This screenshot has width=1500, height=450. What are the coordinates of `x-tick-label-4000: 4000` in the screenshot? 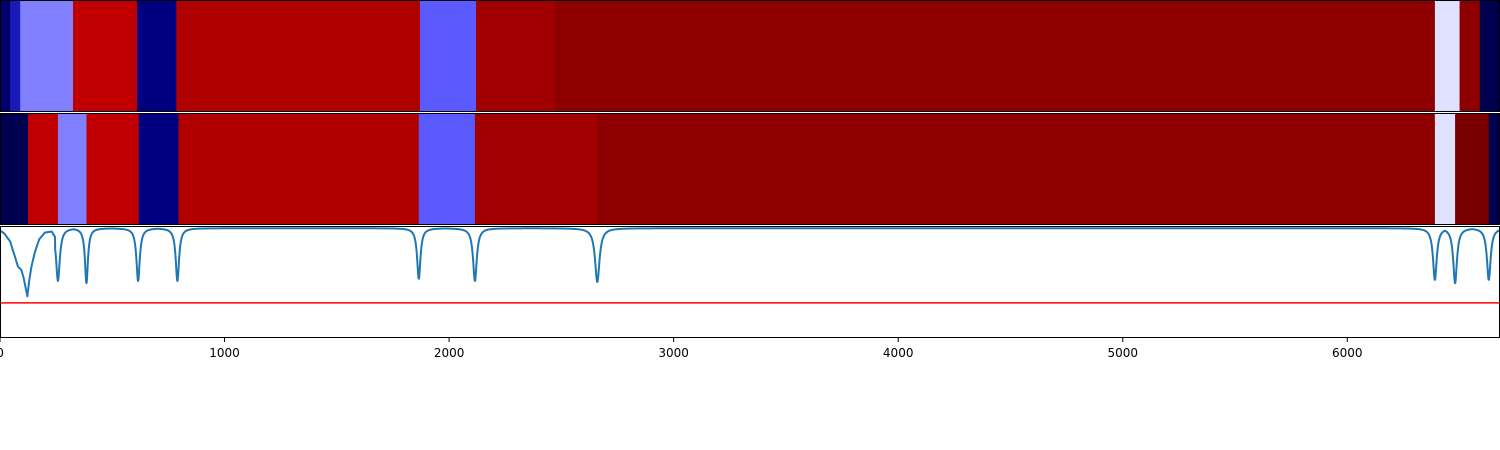 It's located at (898, 353).